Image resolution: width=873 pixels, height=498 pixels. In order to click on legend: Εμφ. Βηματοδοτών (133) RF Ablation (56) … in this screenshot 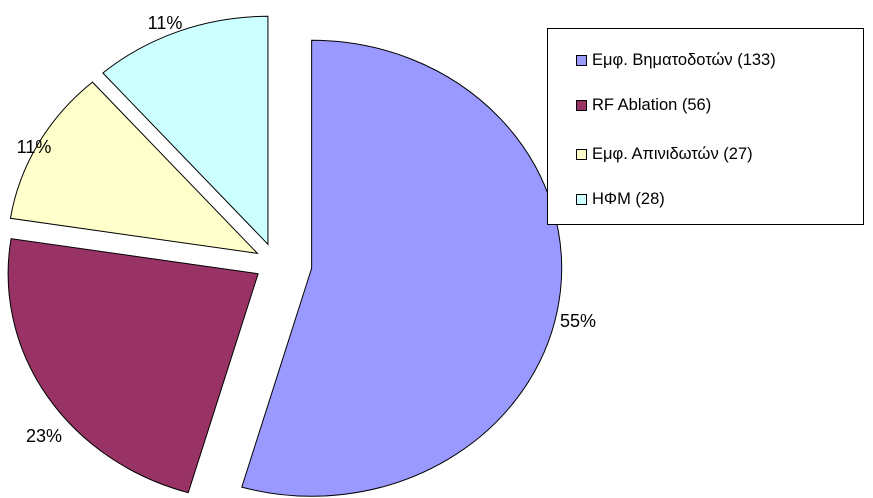, I will do `click(705, 126)`.